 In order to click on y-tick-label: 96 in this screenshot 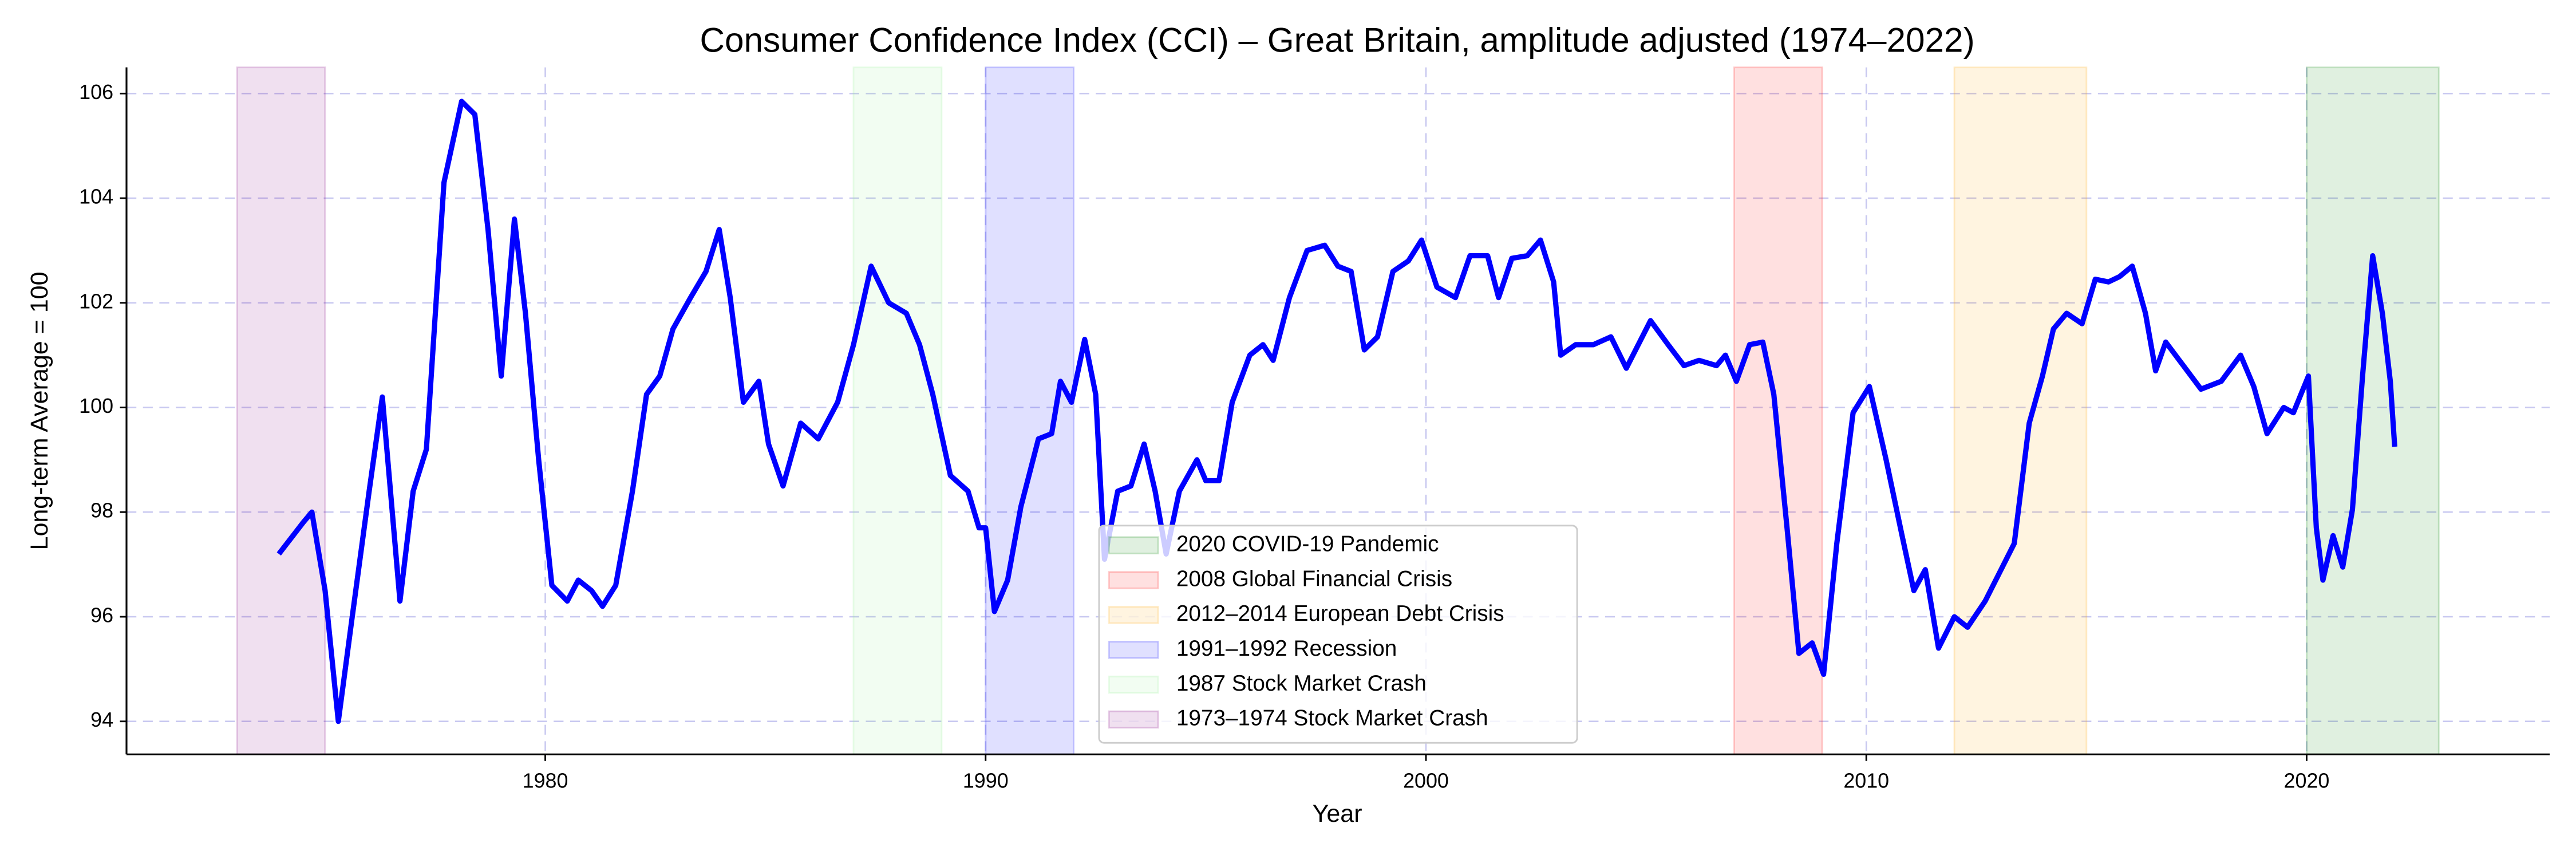, I will do `click(101, 615)`.